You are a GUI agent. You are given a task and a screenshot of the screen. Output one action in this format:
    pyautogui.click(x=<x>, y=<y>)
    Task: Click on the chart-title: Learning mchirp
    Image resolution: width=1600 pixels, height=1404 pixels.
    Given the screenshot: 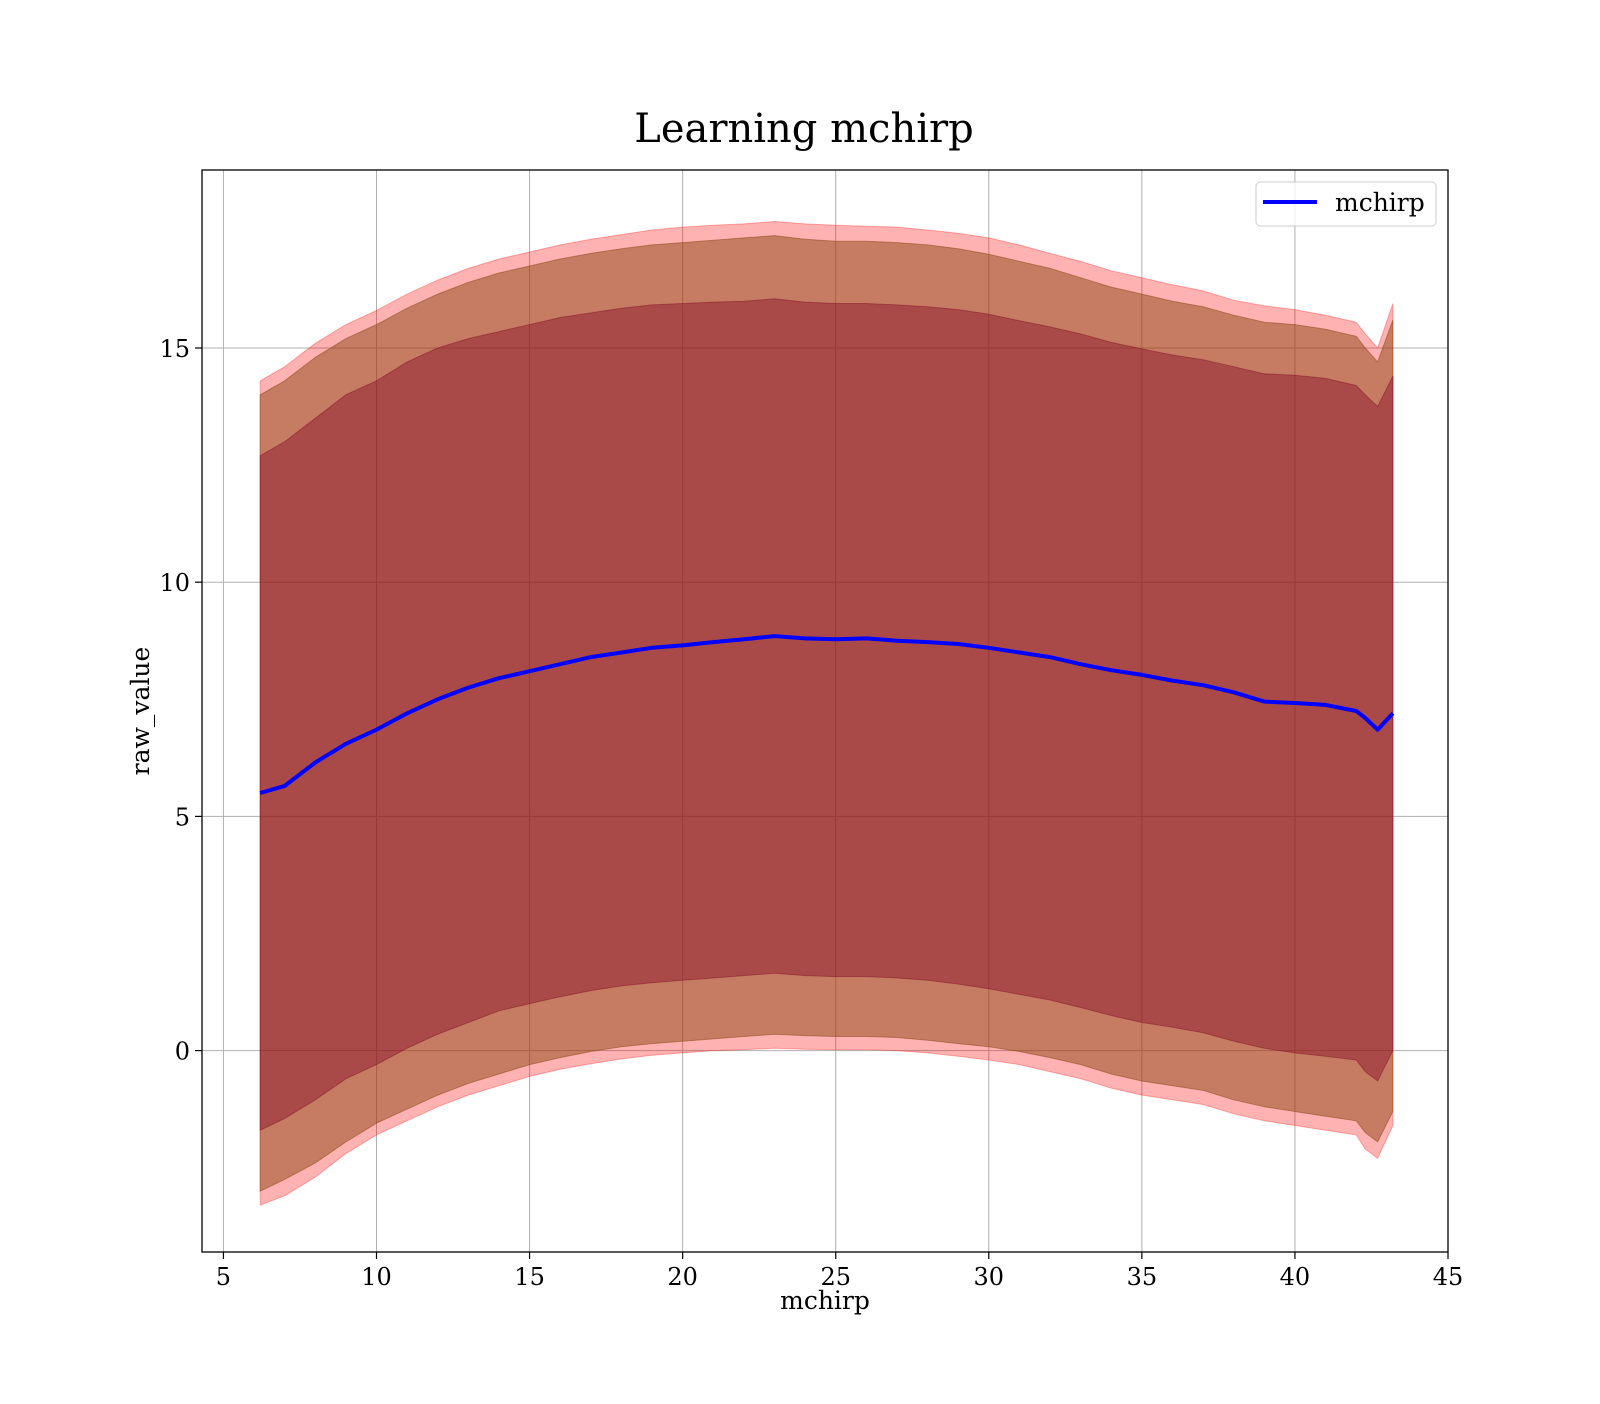 What is the action you would take?
    pyautogui.click(x=803, y=129)
    